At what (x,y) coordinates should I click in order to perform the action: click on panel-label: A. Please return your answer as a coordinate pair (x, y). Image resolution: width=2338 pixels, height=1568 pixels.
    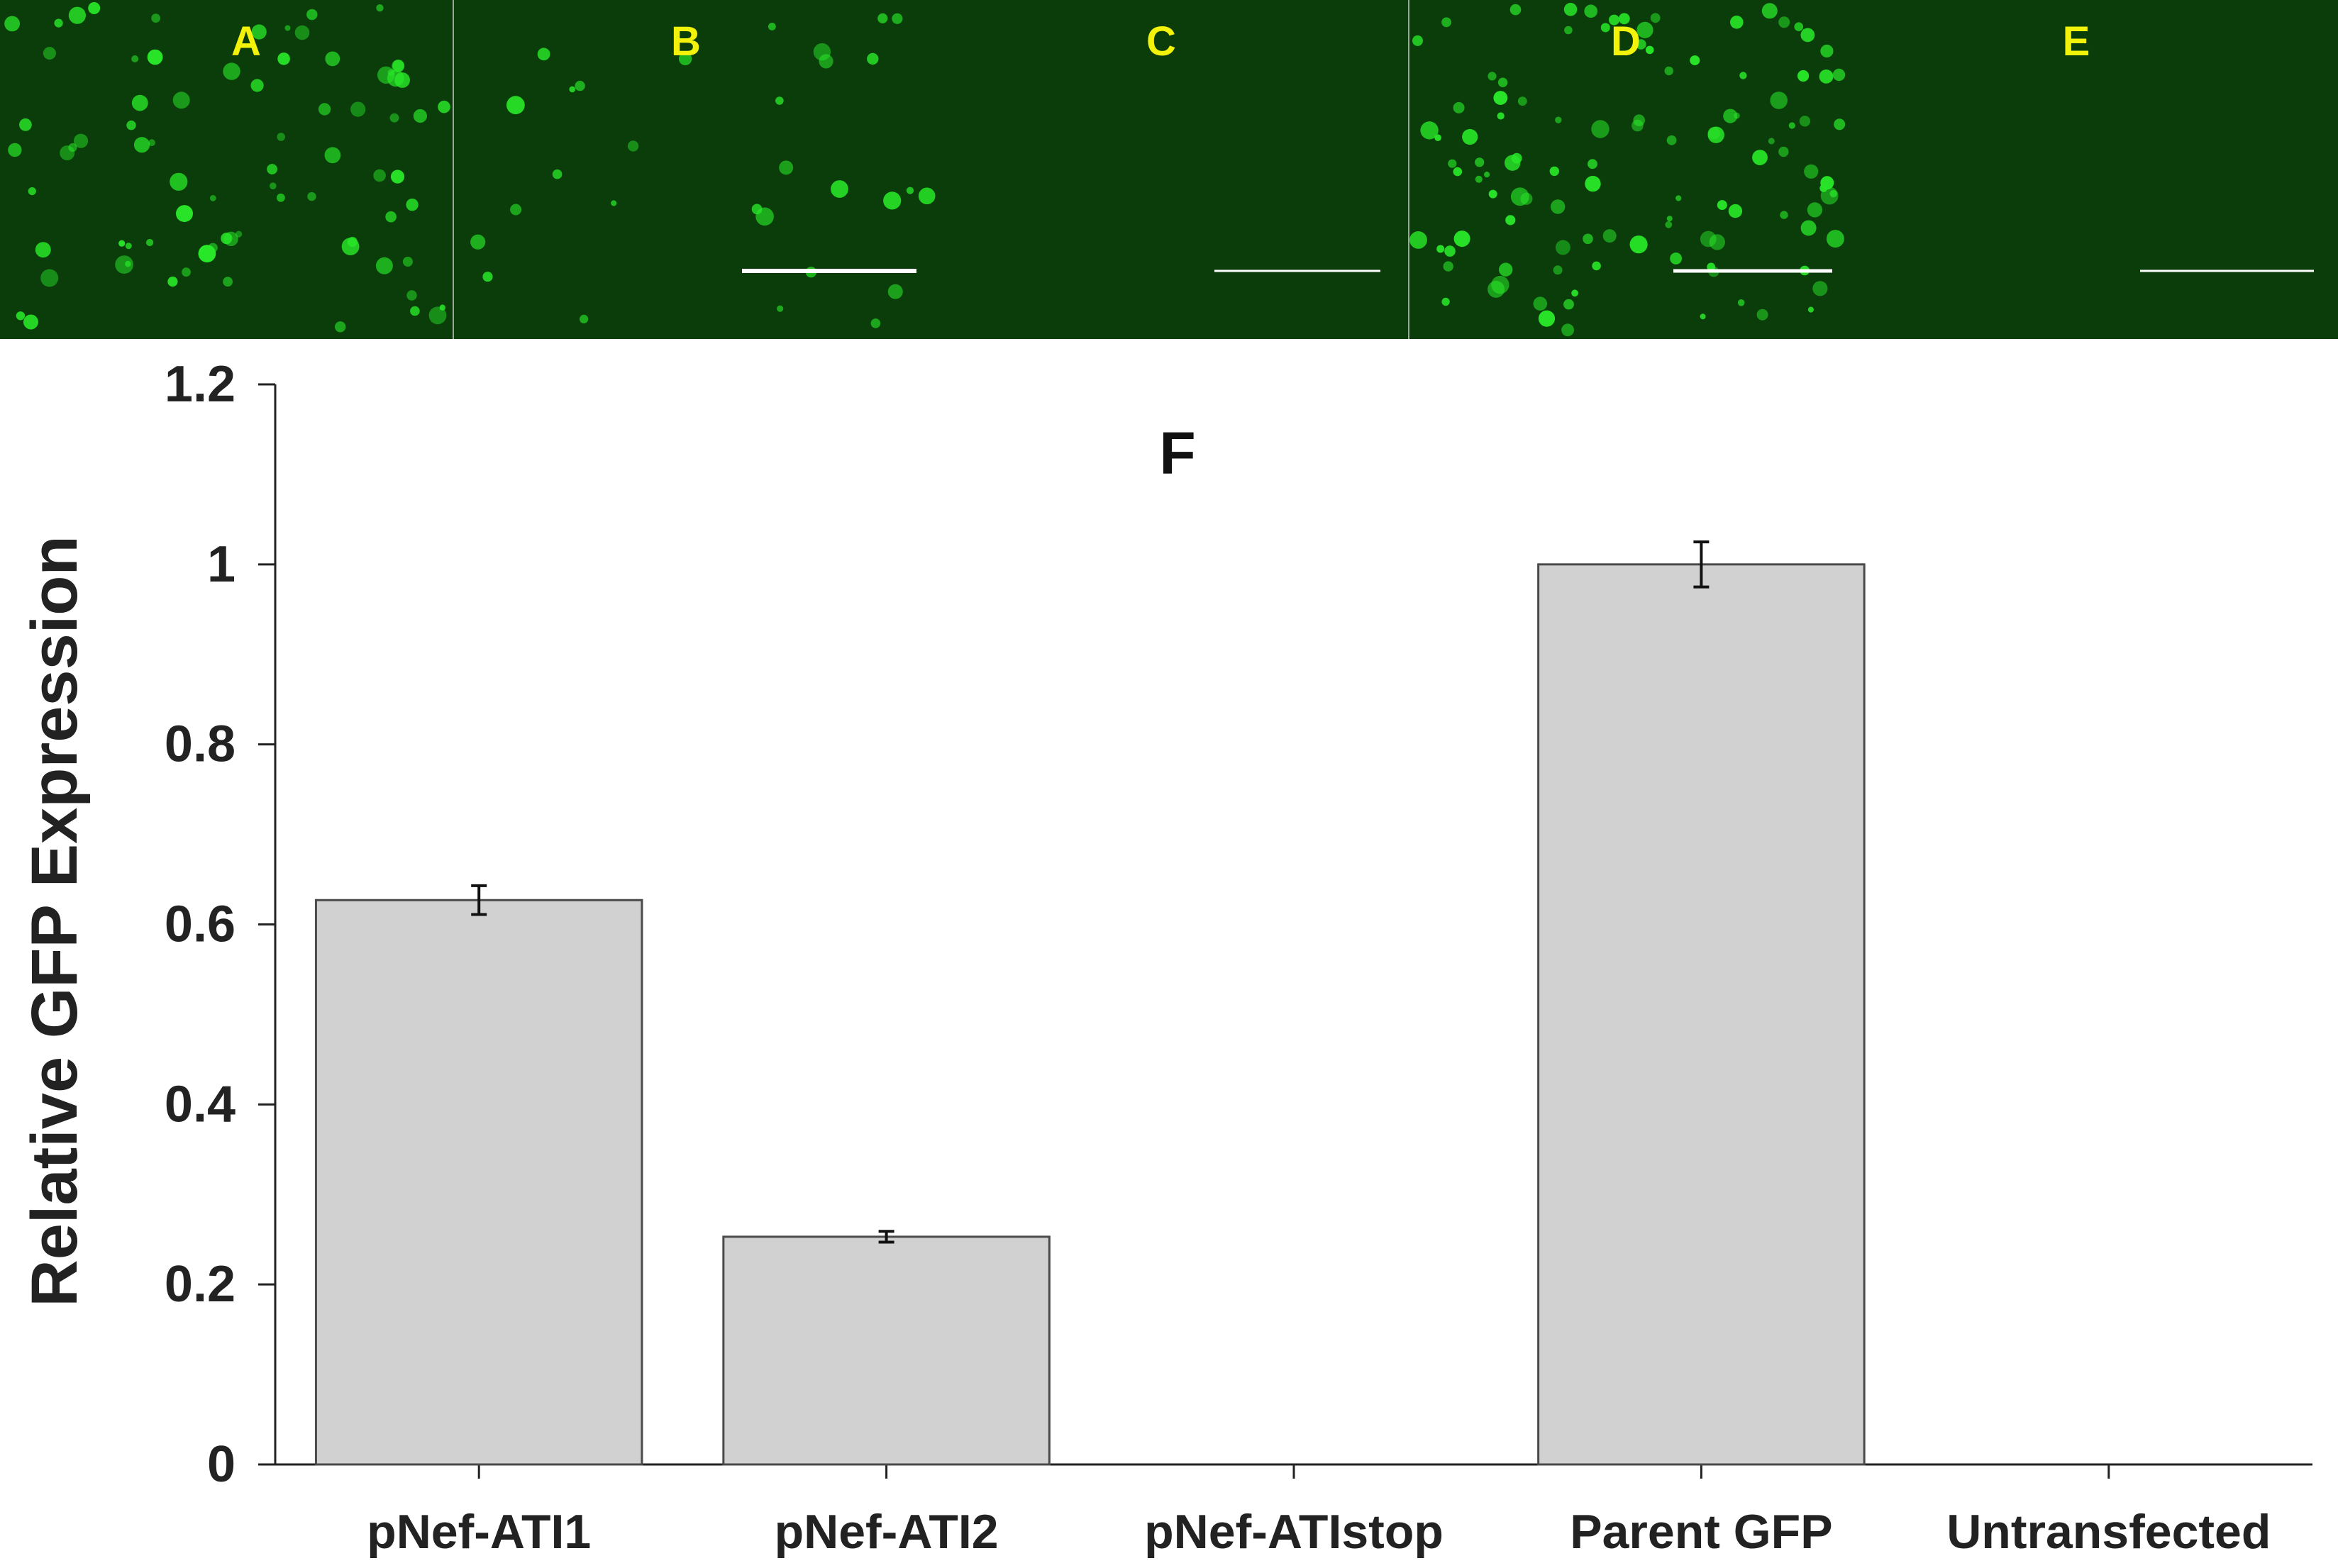
    Looking at the image, I should click on (246, 41).